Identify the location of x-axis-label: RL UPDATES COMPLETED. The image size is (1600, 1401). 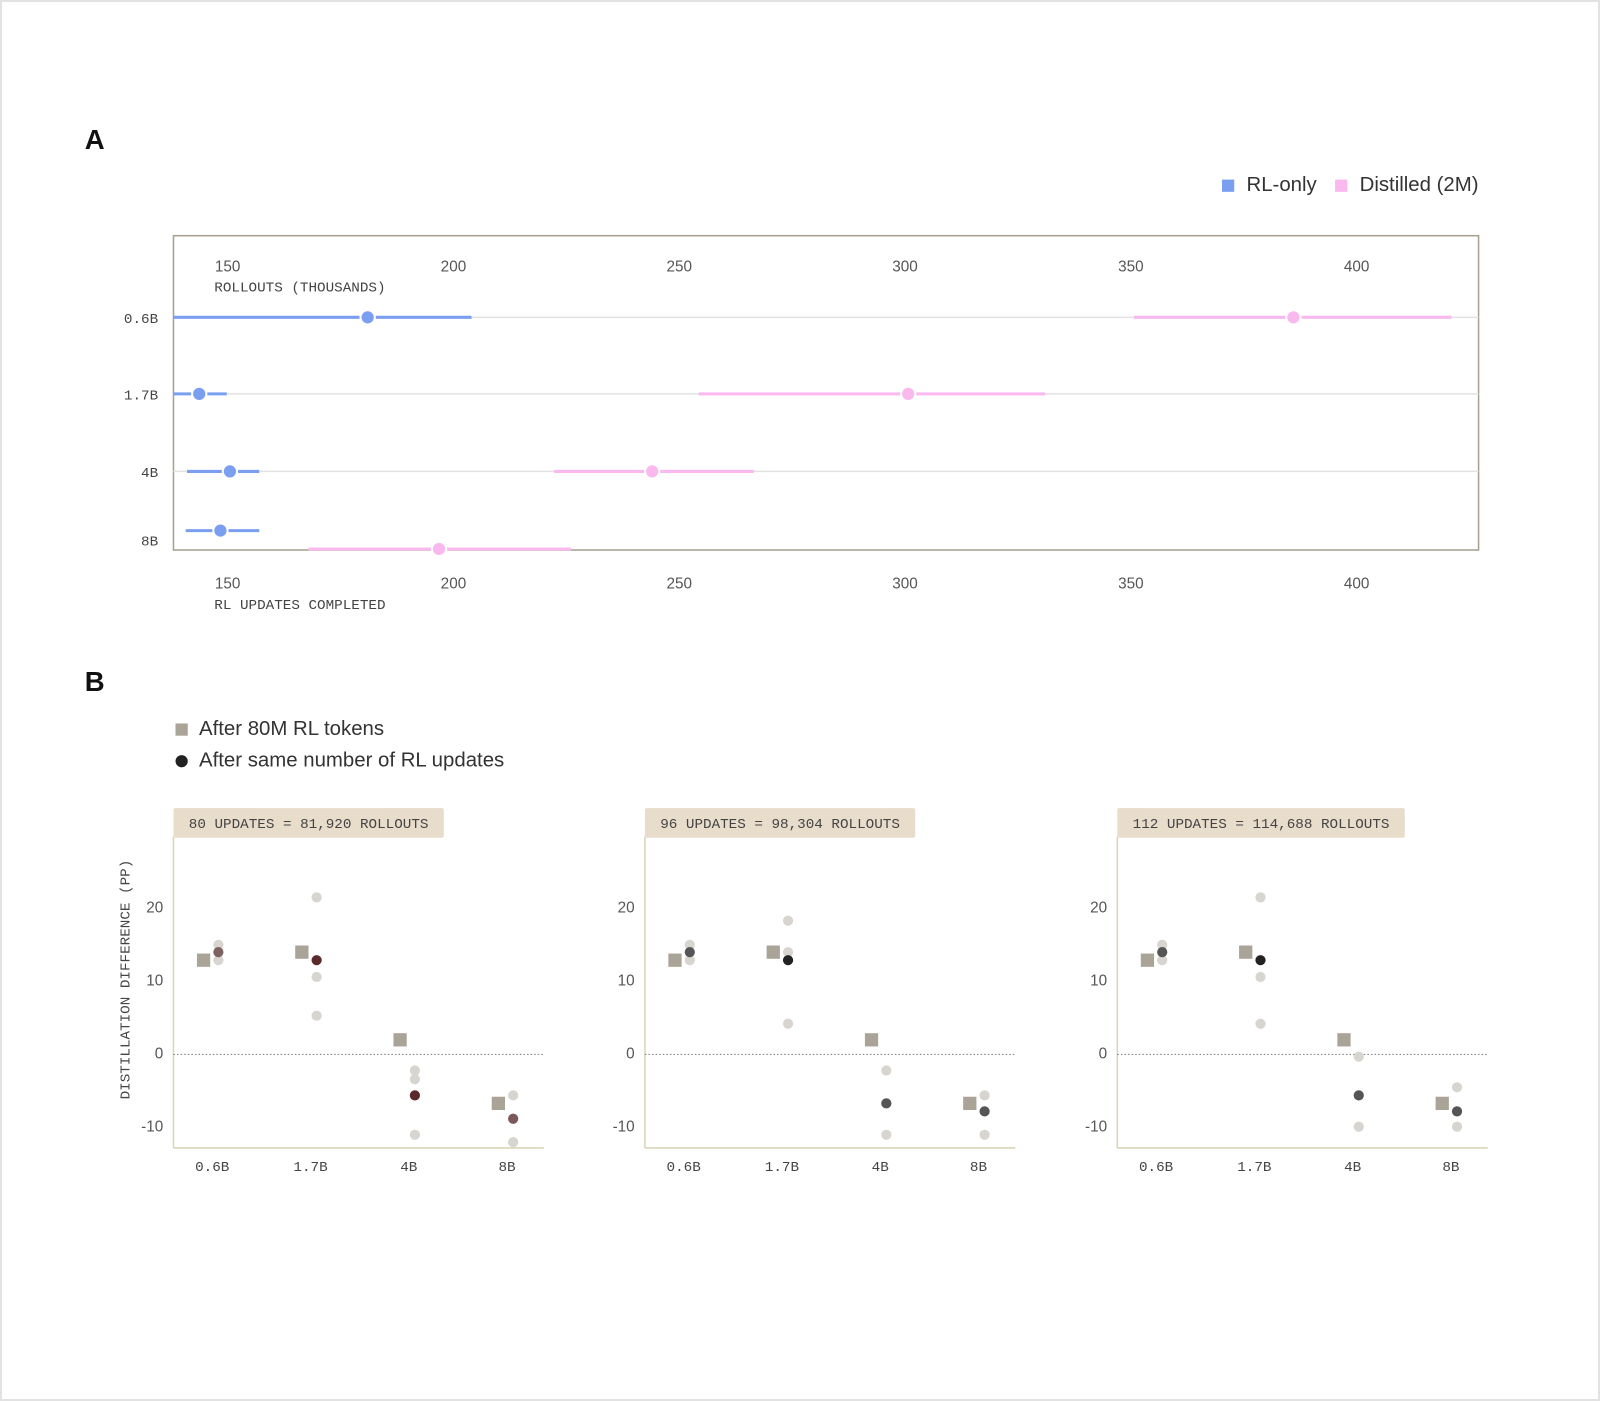
(299, 606).